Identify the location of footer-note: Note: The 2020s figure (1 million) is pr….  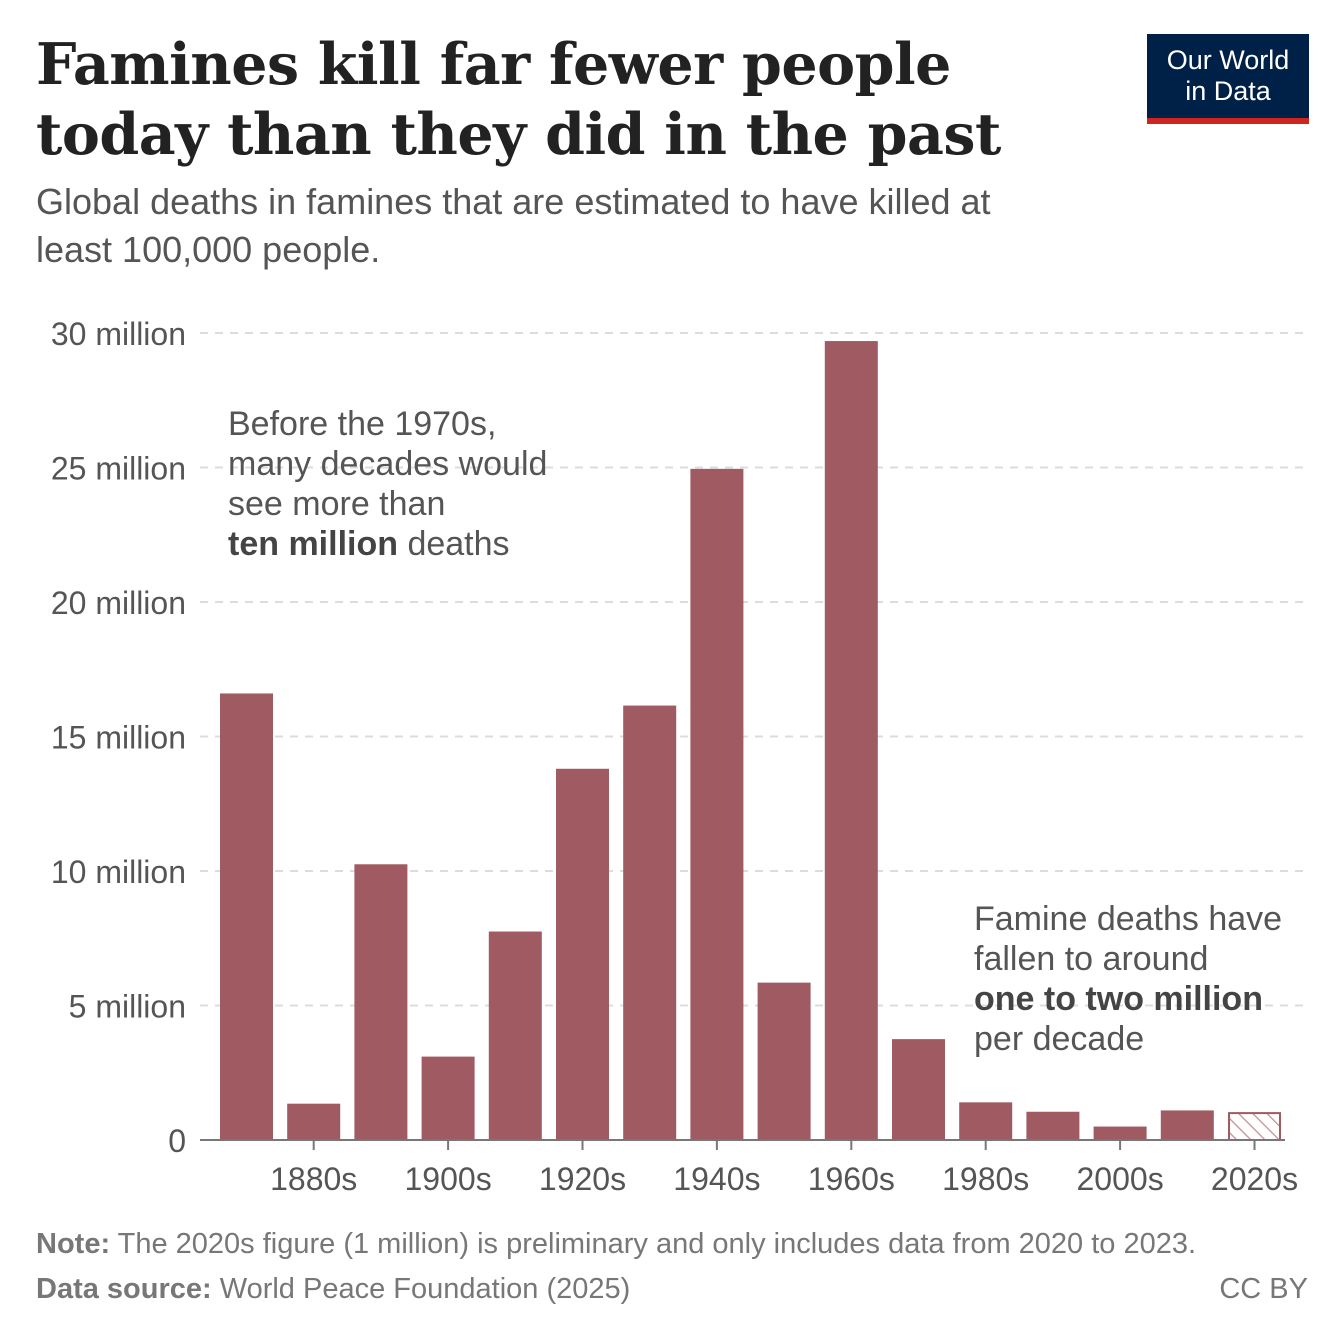
(616, 1244).